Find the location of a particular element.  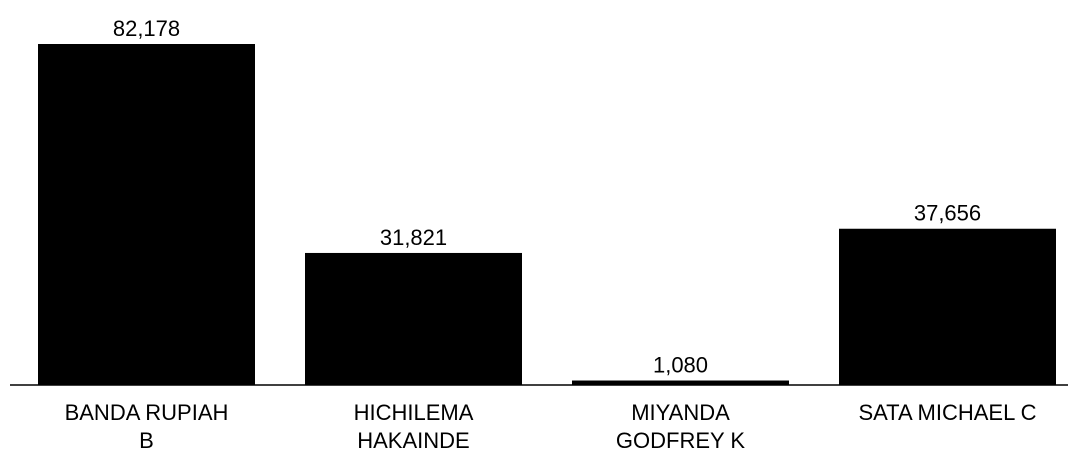

bar-hichilema-hakainde is located at coordinates (413, 318).